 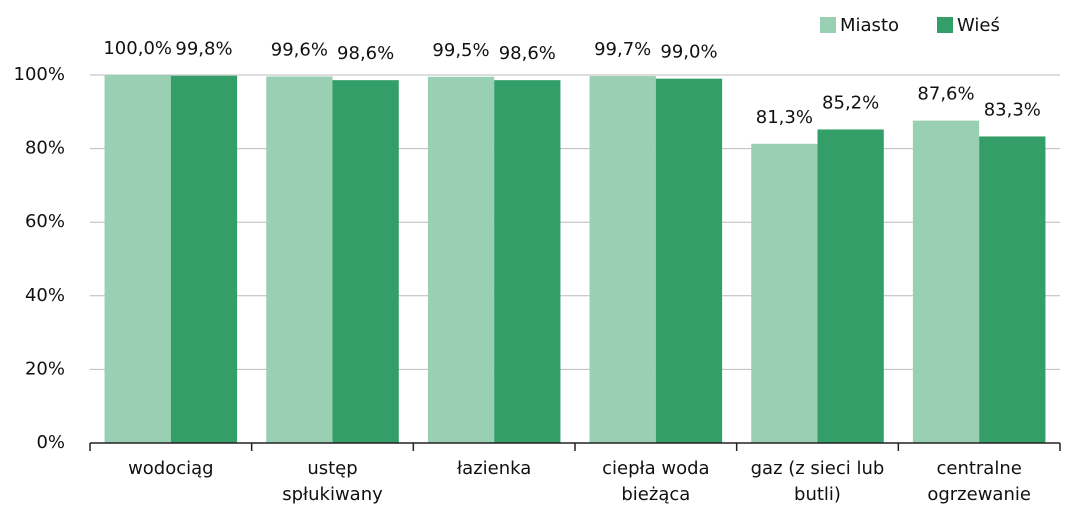 What do you see at coordinates (460, 50) in the screenshot?
I see `data-label: 99,5%` at bounding box center [460, 50].